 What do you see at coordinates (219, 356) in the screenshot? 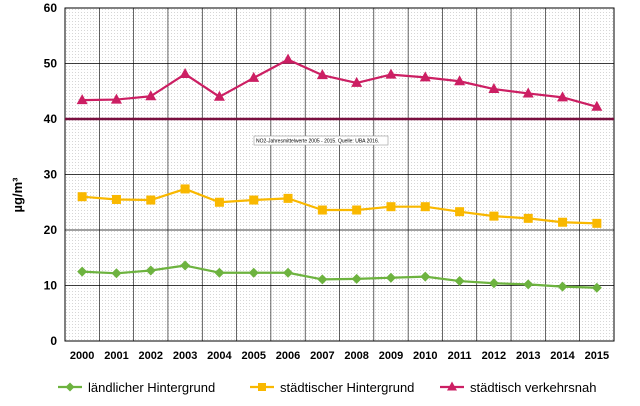
I see `x-tick-label: 2004` at bounding box center [219, 356].